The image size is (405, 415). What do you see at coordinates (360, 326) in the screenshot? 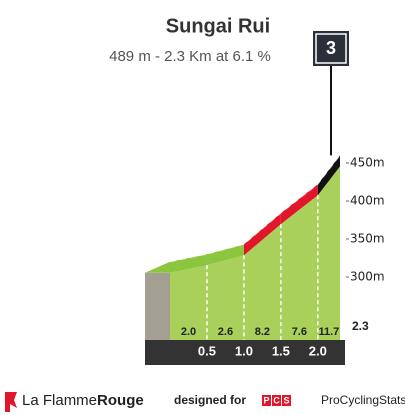
I see `total-distance: 2.3` at bounding box center [360, 326].